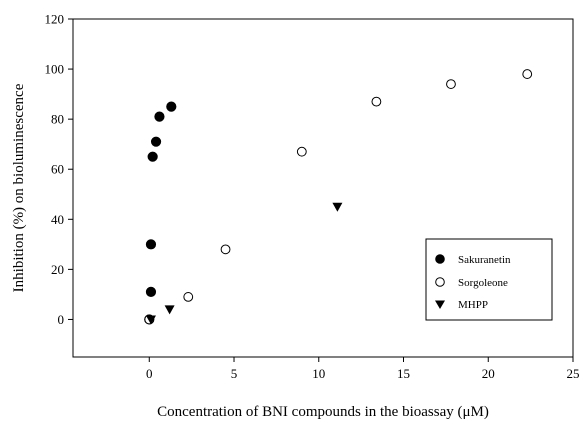  I want to click on legend-marker-mhpp, so click(440, 304).